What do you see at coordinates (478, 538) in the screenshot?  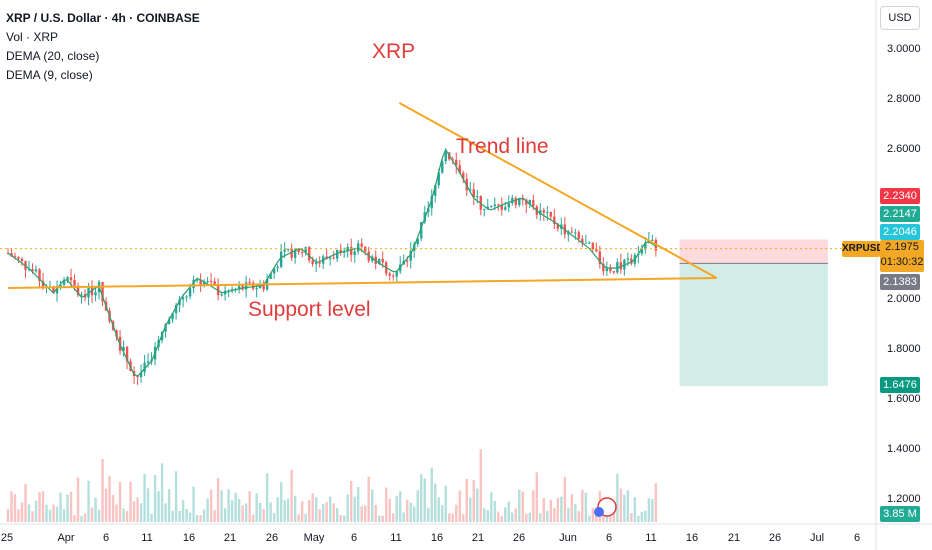 I see `x-tick-label: 21` at bounding box center [478, 538].